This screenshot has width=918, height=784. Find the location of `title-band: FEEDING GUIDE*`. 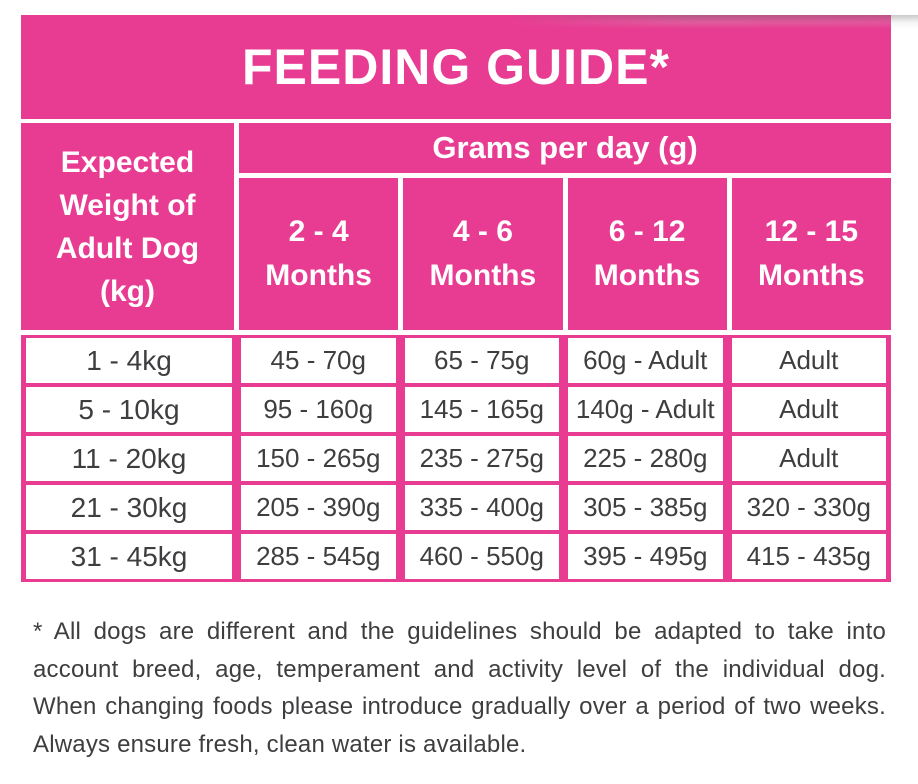

title-band: FEEDING GUIDE* is located at coordinates (456, 67).